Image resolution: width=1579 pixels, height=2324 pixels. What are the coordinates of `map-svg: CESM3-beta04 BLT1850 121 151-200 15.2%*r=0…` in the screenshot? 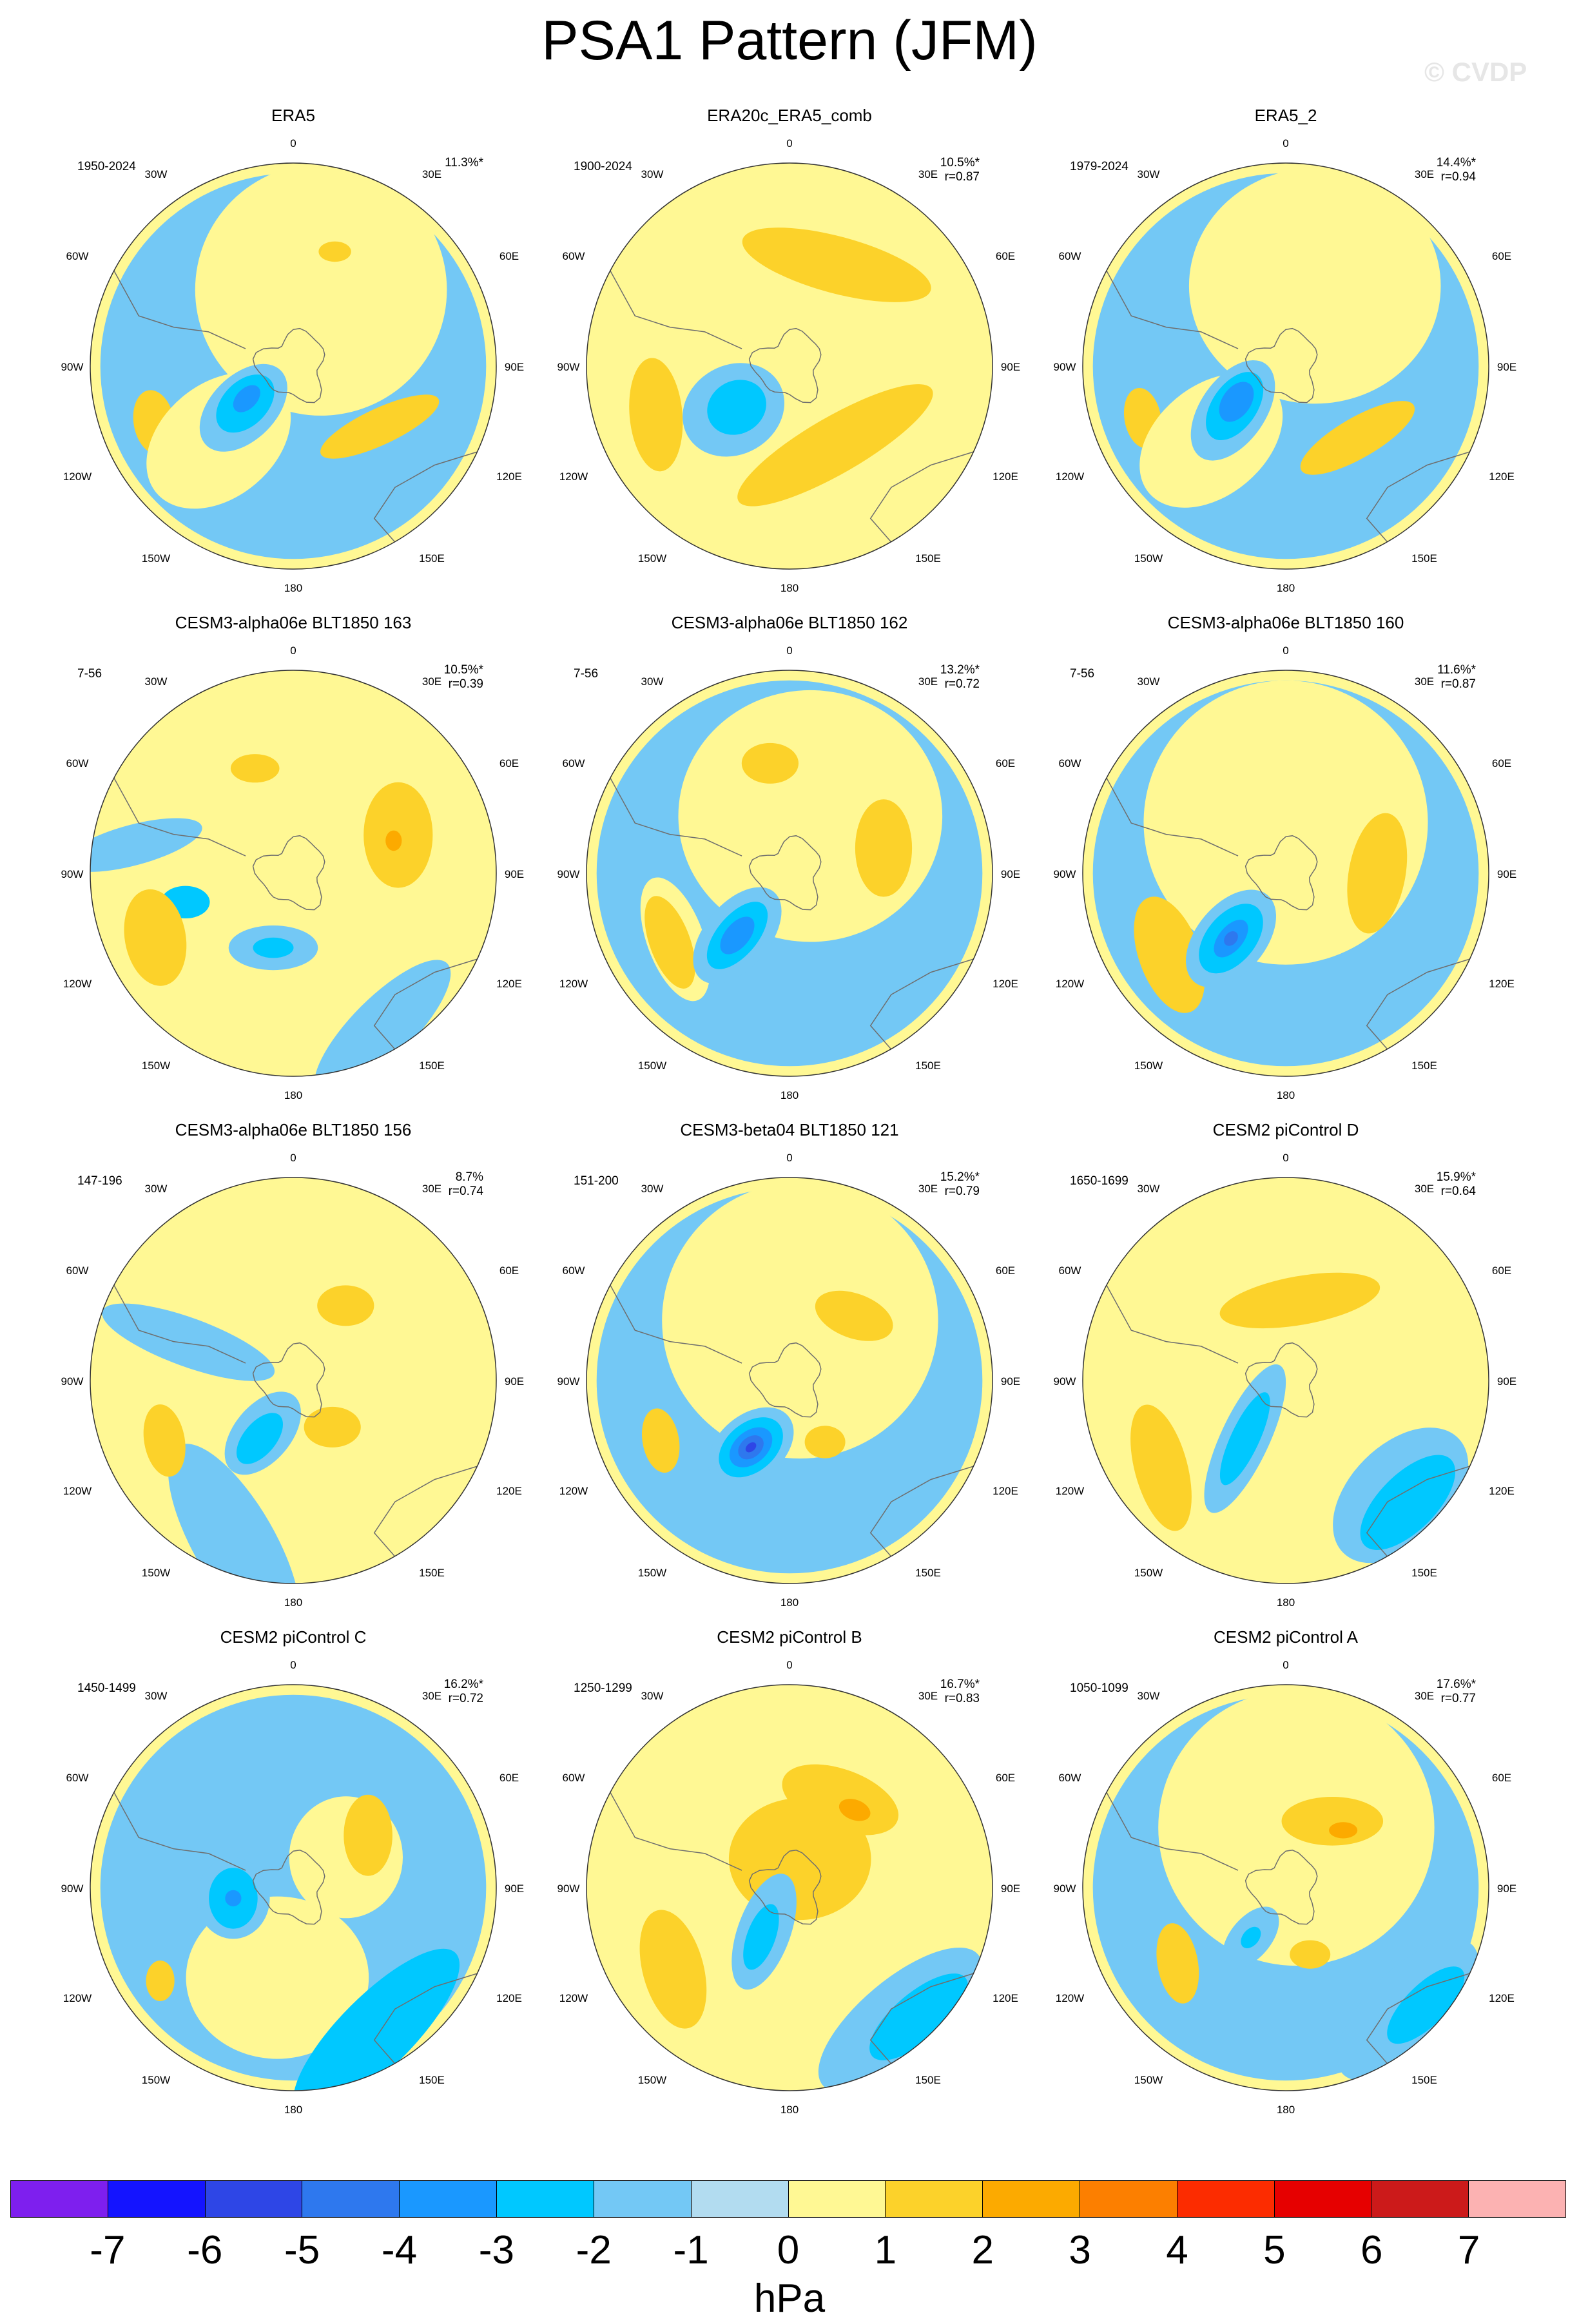 It's located at (789, 1366).